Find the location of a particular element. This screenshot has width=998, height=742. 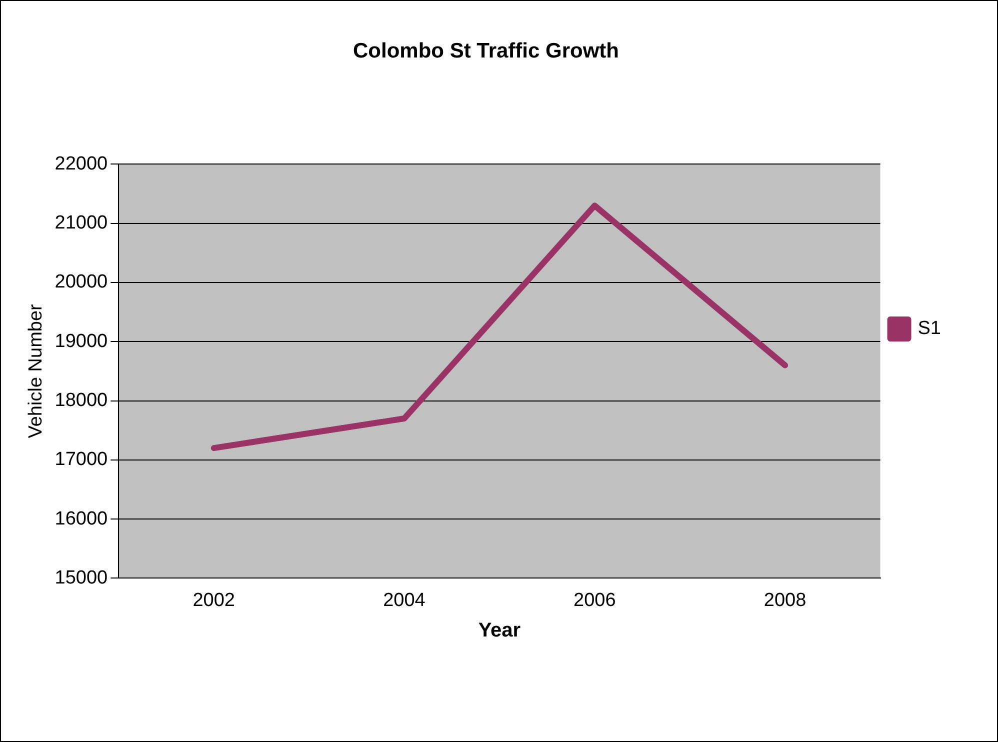

legend-label: S1 is located at coordinates (930, 329).